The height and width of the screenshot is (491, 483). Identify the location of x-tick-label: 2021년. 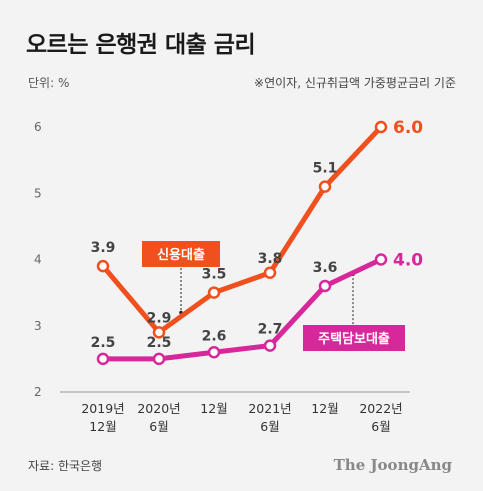
(269, 408).